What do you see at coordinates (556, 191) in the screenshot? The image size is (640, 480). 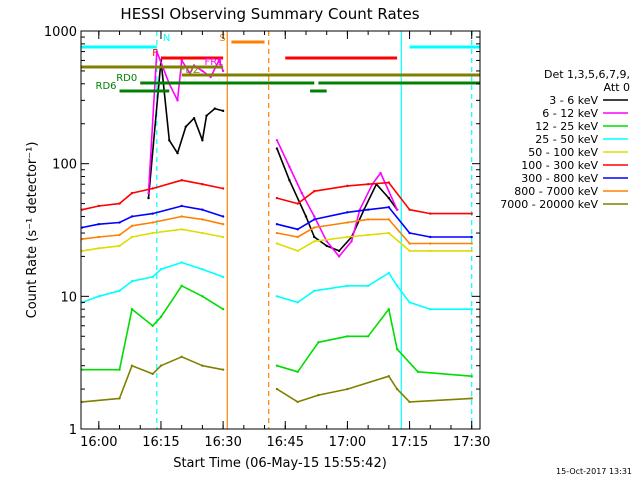 I see `legend-label: 800 - 7000 keV` at bounding box center [556, 191].